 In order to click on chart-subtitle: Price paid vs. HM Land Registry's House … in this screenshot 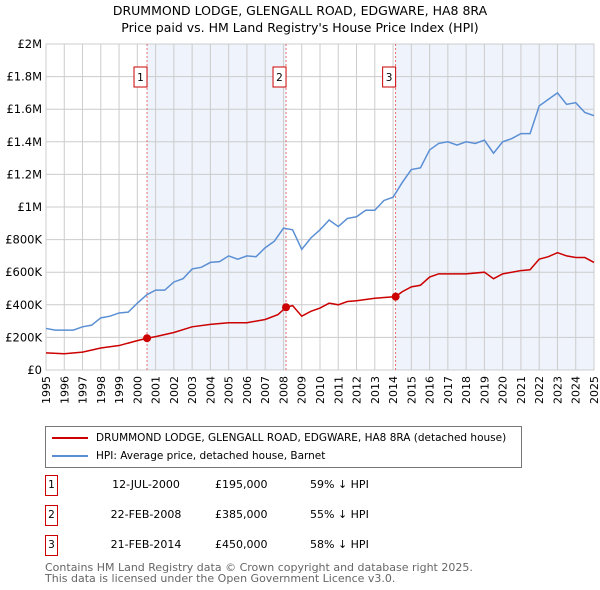, I will do `click(300, 27)`.